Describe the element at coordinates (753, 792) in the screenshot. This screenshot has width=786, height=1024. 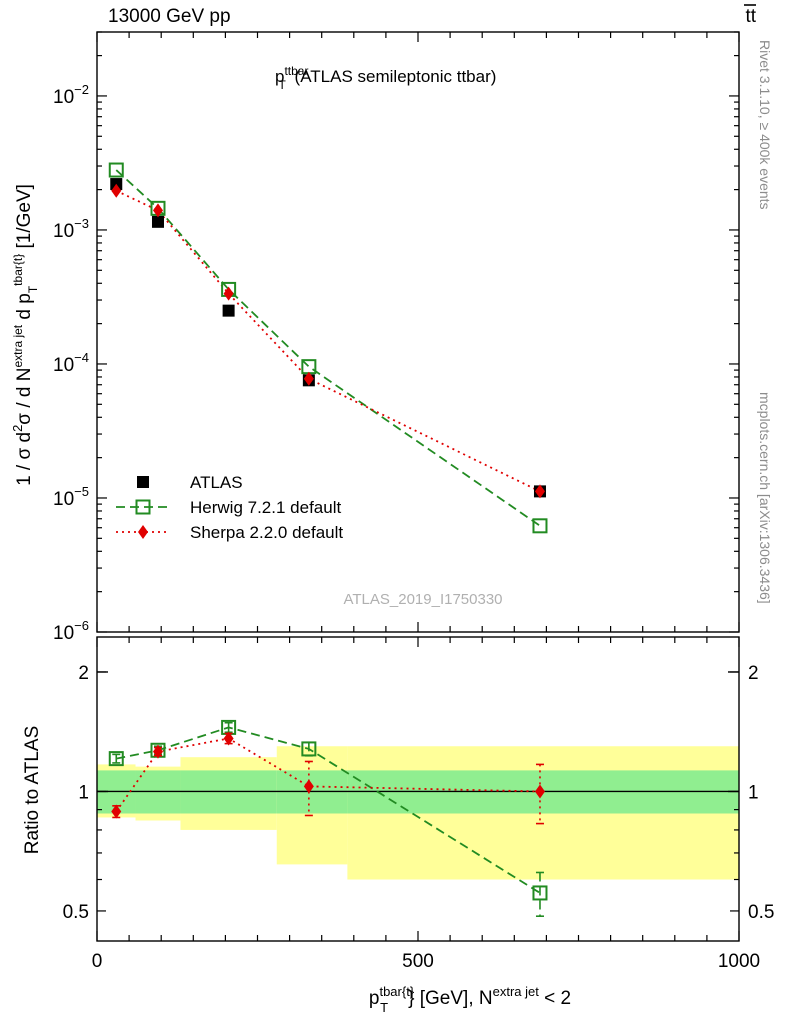
I see `ratio-y-tick-label-right: 1` at that location.